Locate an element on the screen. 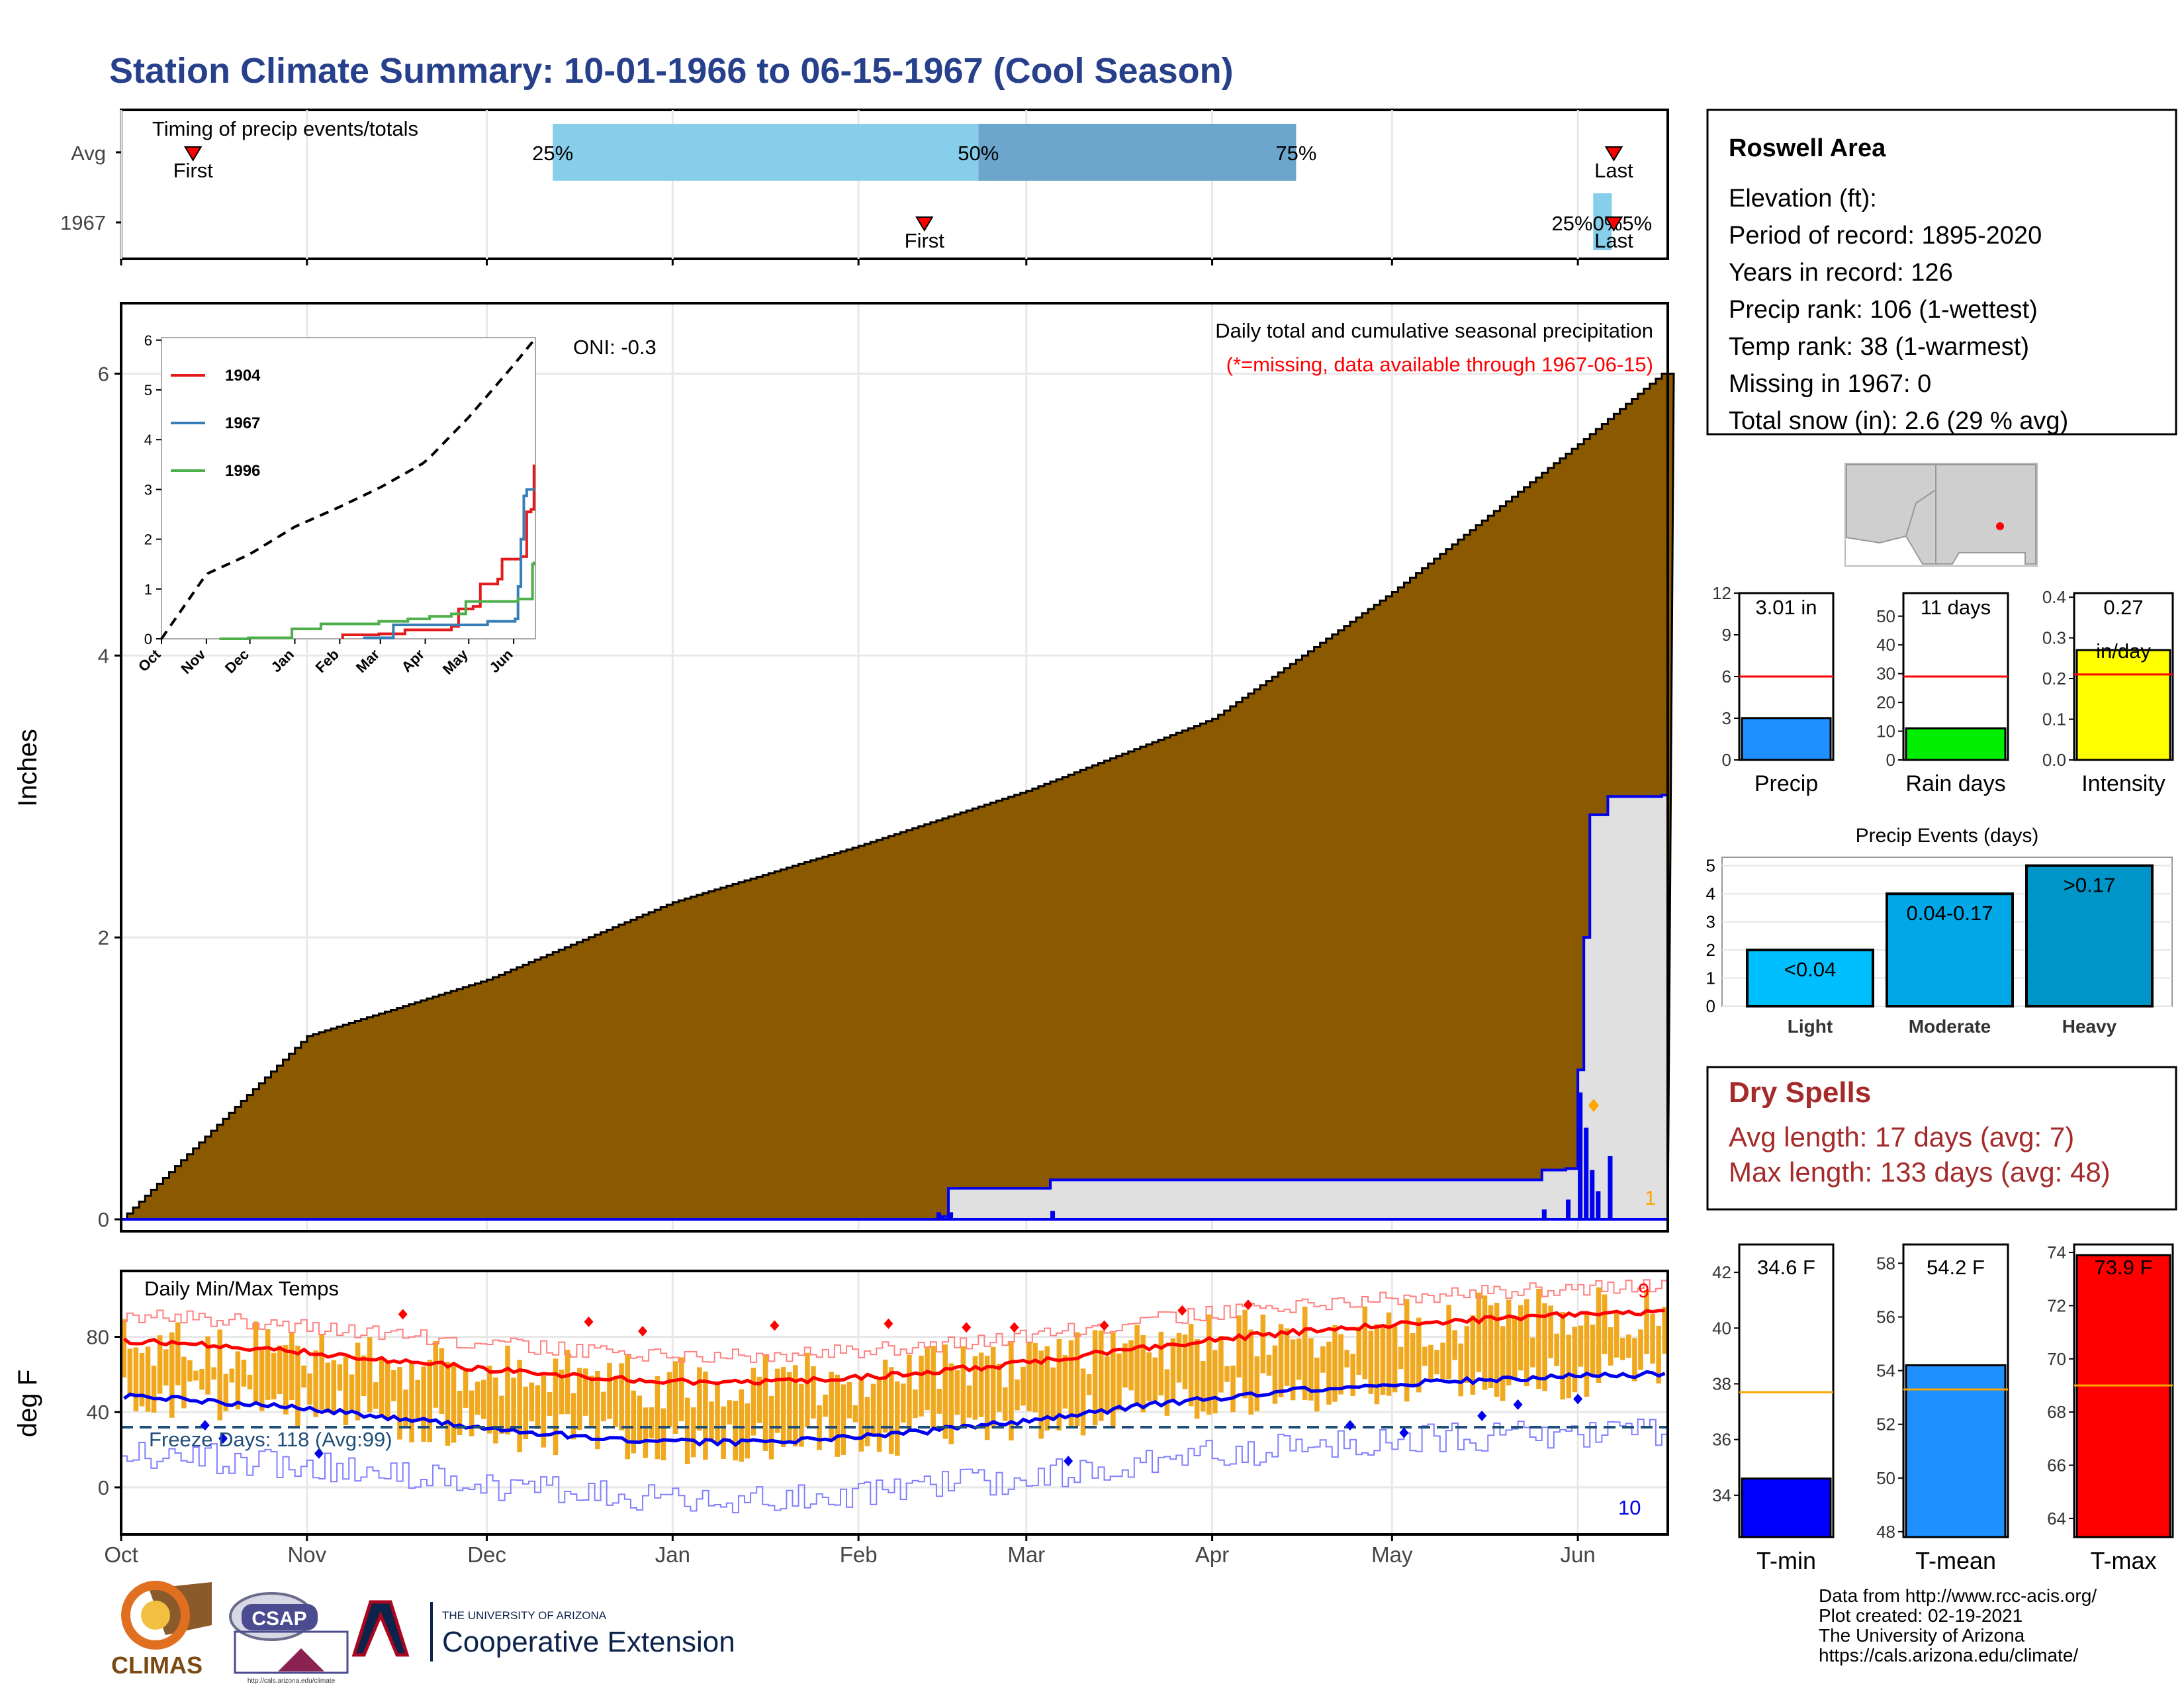 The height and width of the screenshot is (1688, 2184). mini-tick-label-0-4: 12 is located at coordinates (1721, 593).